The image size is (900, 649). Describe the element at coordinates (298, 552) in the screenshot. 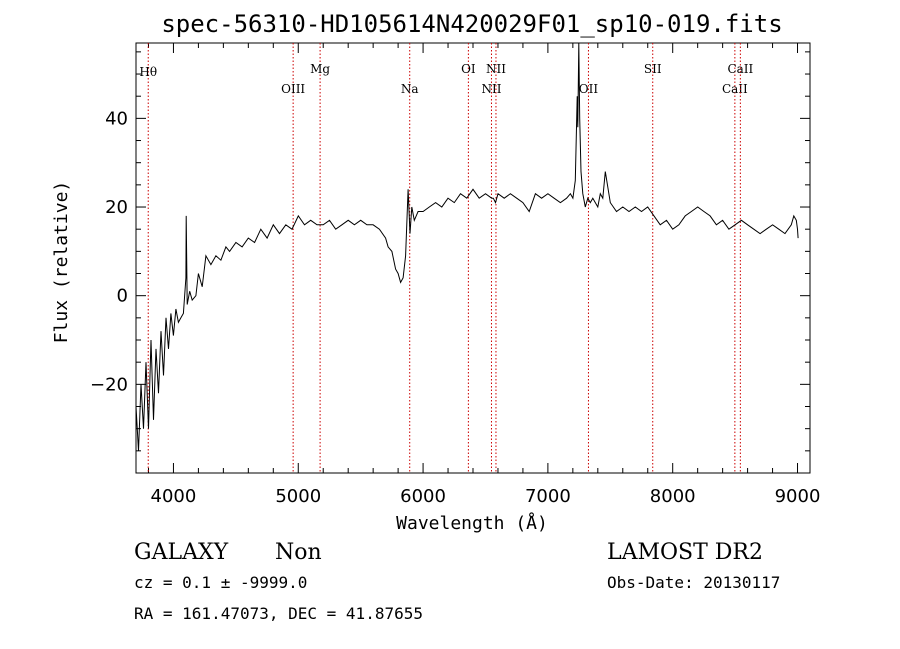

I see `subclass-label: Non` at that location.